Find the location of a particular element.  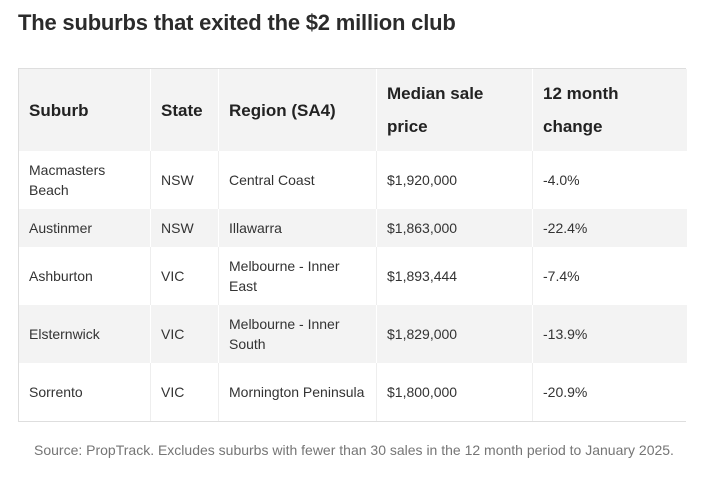

header-state: State is located at coordinates (184, 110).